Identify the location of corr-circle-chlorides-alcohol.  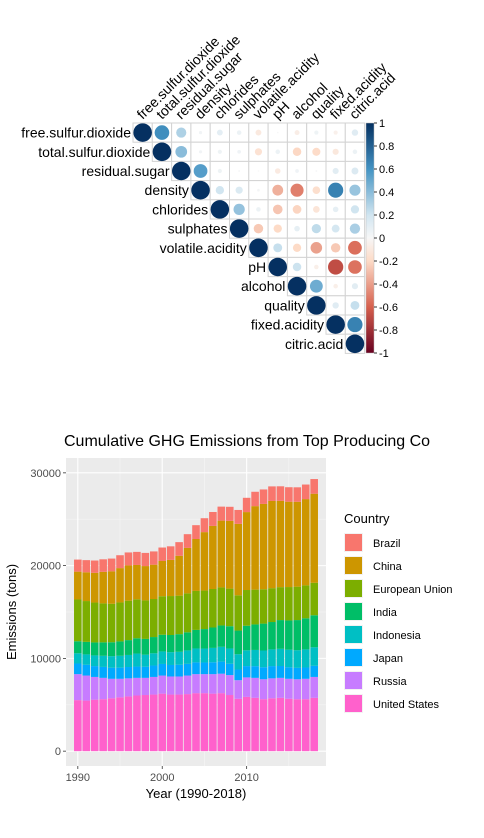
(297, 209).